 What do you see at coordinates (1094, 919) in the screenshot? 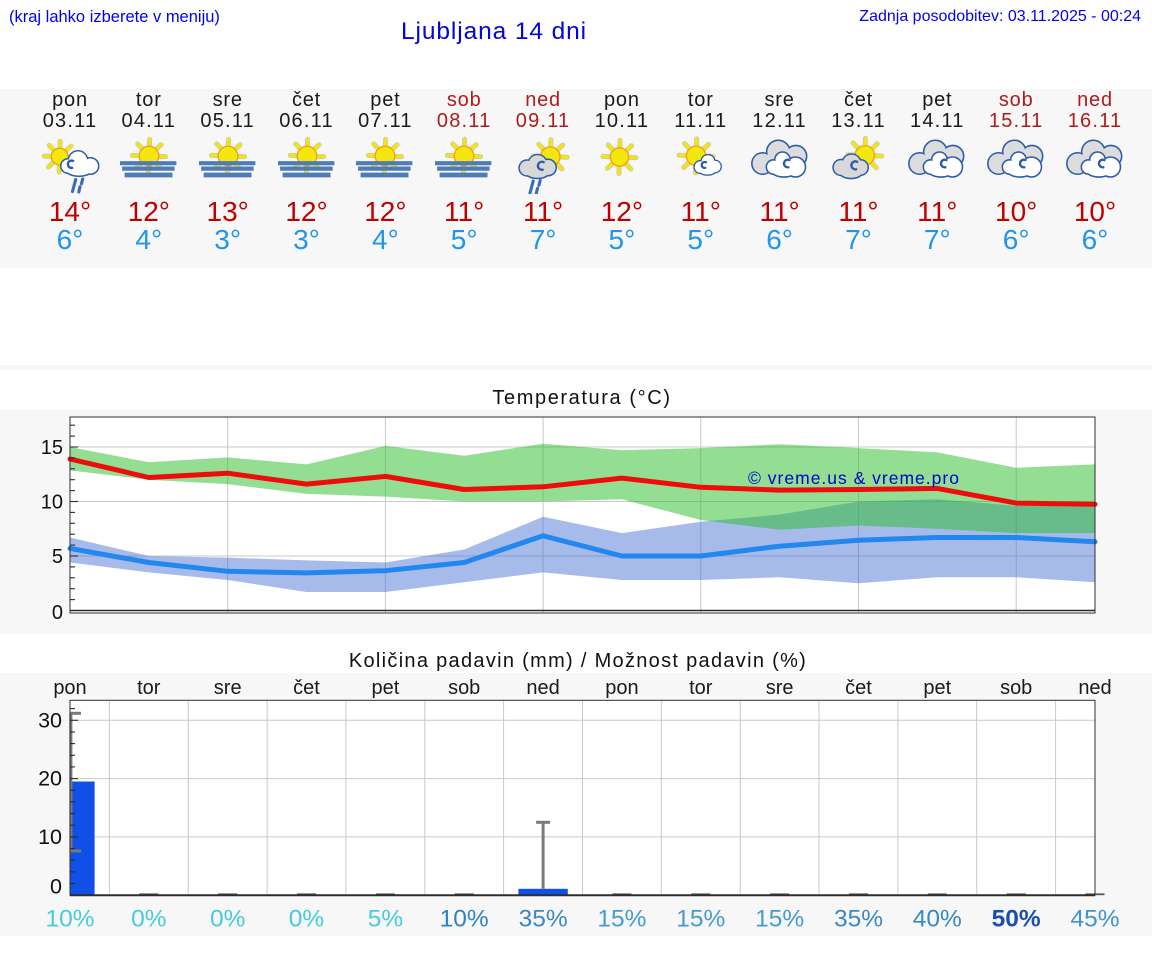
I see `svg-text: 45%` at bounding box center [1094, 919].